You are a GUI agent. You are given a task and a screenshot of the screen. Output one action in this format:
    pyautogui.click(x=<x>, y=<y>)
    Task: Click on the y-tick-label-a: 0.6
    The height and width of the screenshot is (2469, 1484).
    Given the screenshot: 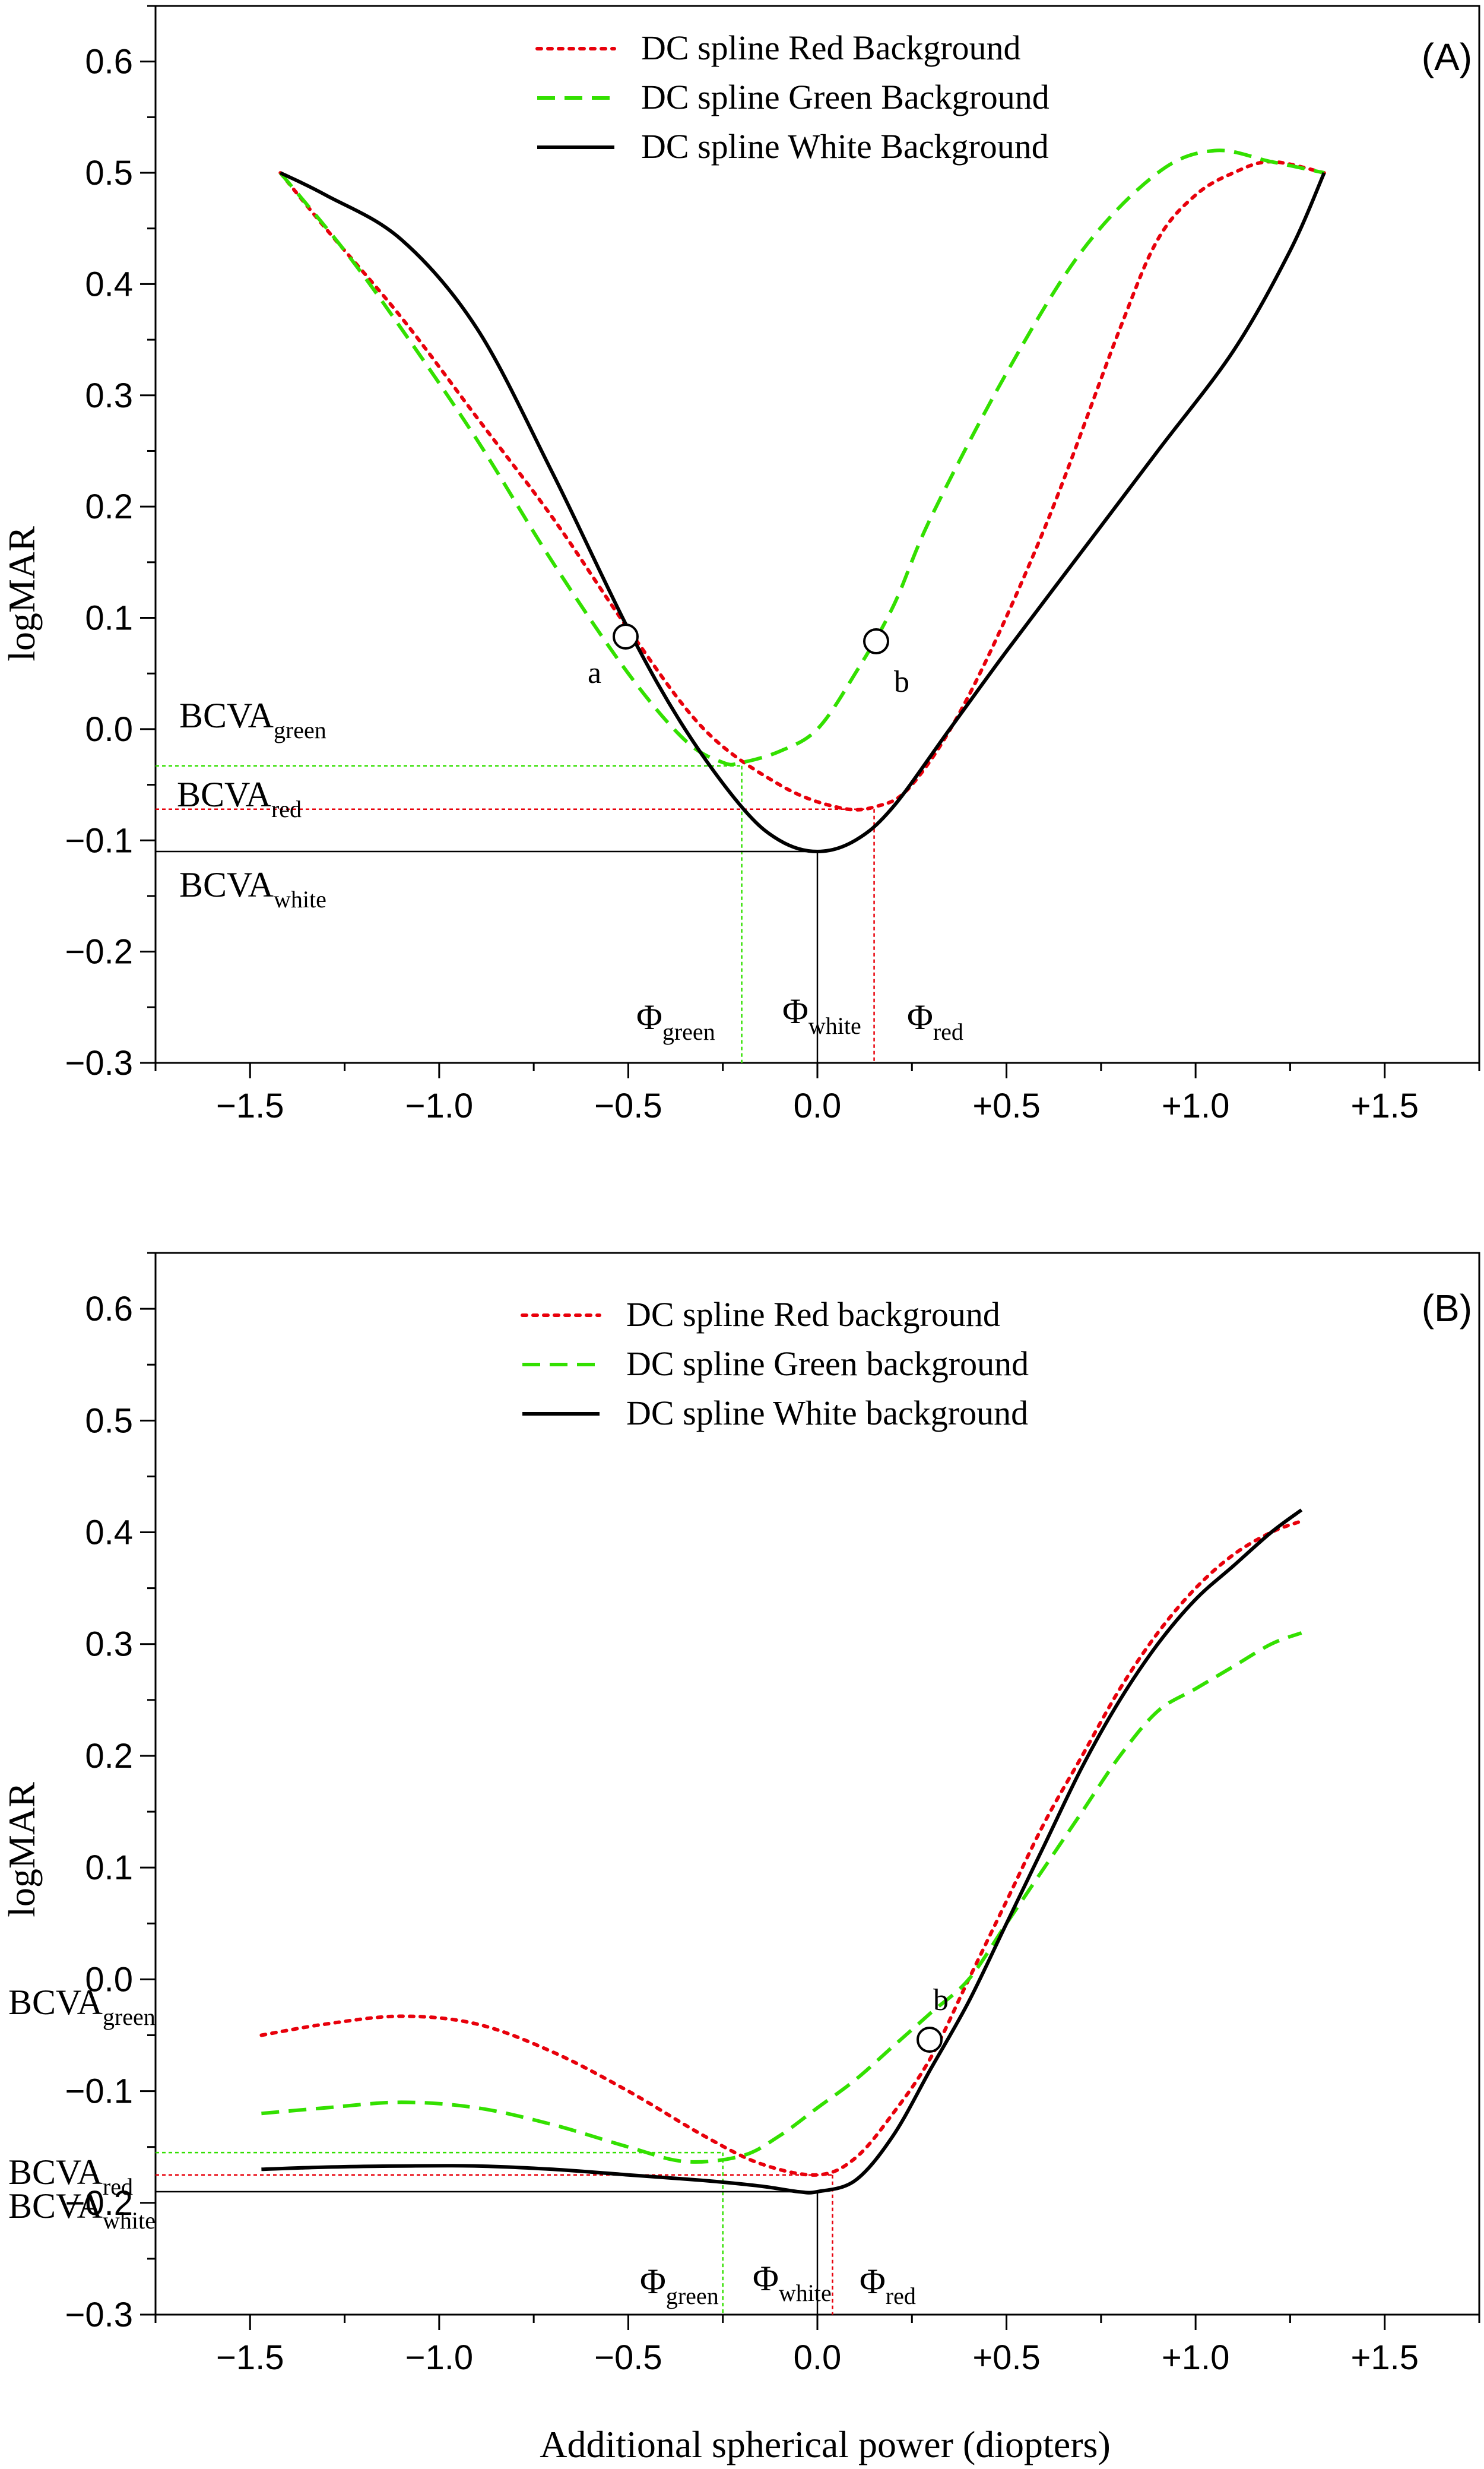 What is the action you would take?
    pyautogui.click(x=109, y=62)
    